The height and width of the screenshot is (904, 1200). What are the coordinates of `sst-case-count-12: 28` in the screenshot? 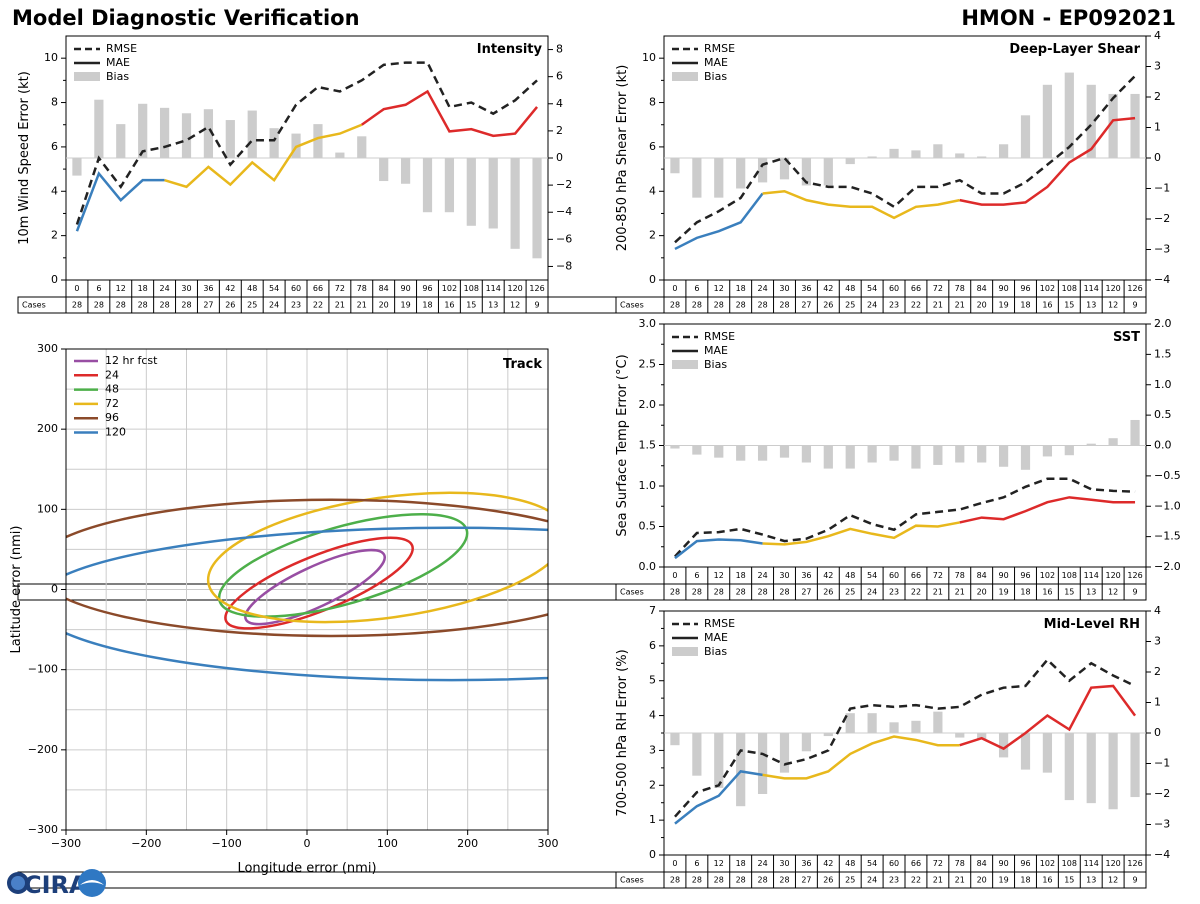 It's located at (719, 592).